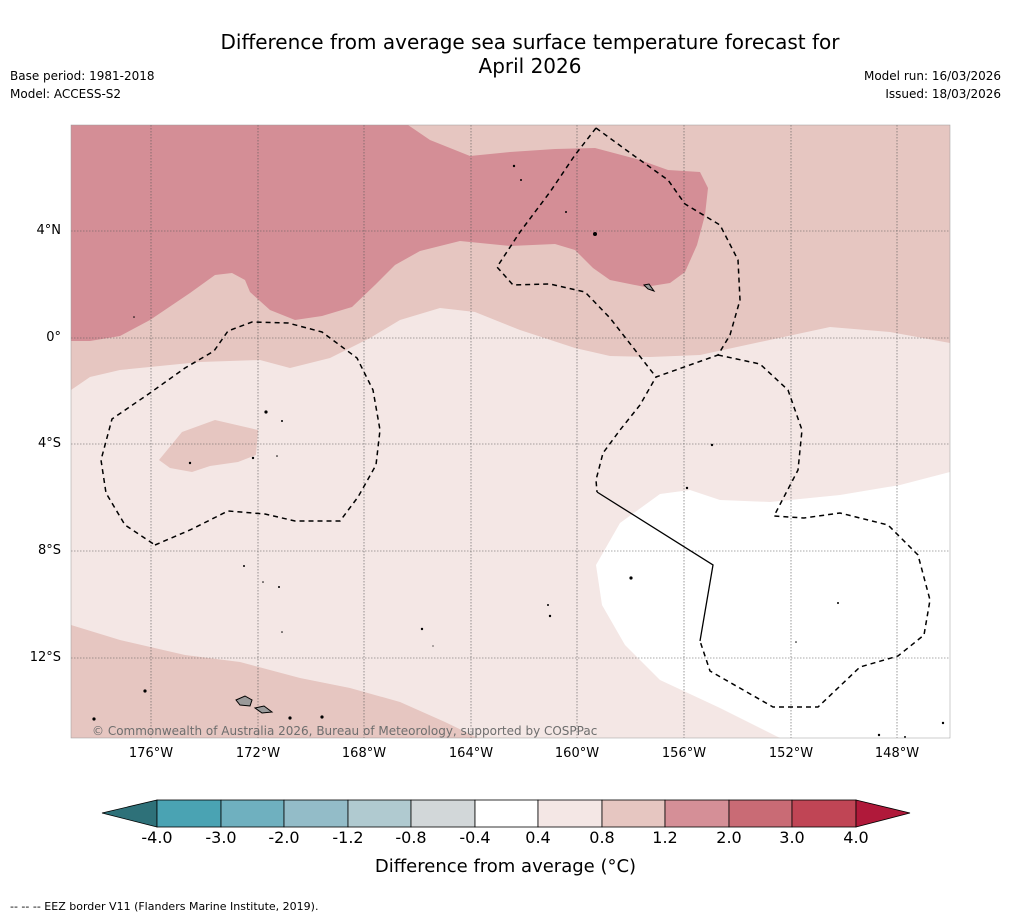 Image resolution: width=1011 pixels, height=919 pixels. I want to click on colorbar-tick: 1.2, so click(665, 837).